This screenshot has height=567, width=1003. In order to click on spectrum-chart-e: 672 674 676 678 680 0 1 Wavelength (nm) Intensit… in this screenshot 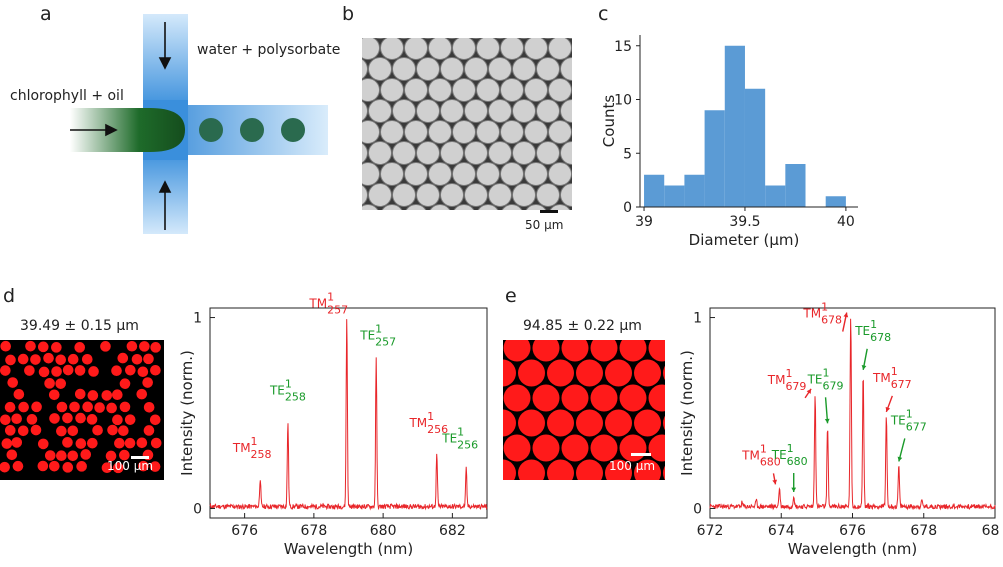, I will do `click(839, 429)`.